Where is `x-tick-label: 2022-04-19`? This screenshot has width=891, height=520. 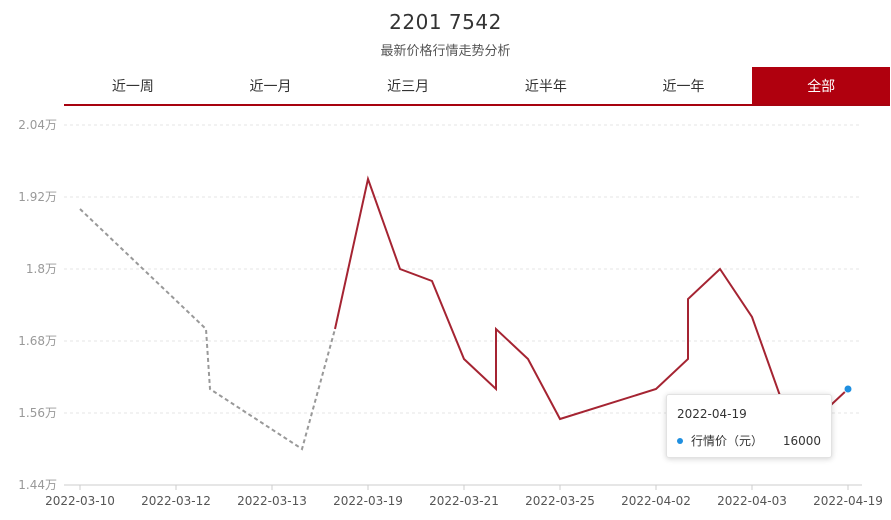
x-tick-label: 2022-04-19 is located at coordinates (848, 501).